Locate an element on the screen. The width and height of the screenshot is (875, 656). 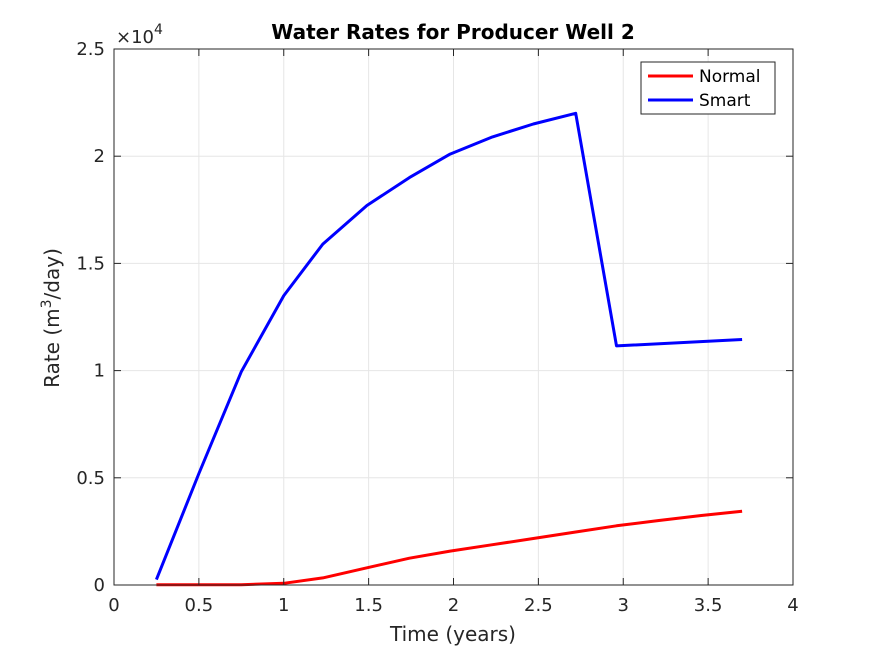
y-exponent-power: 4 is located at coordinates (158, 30).